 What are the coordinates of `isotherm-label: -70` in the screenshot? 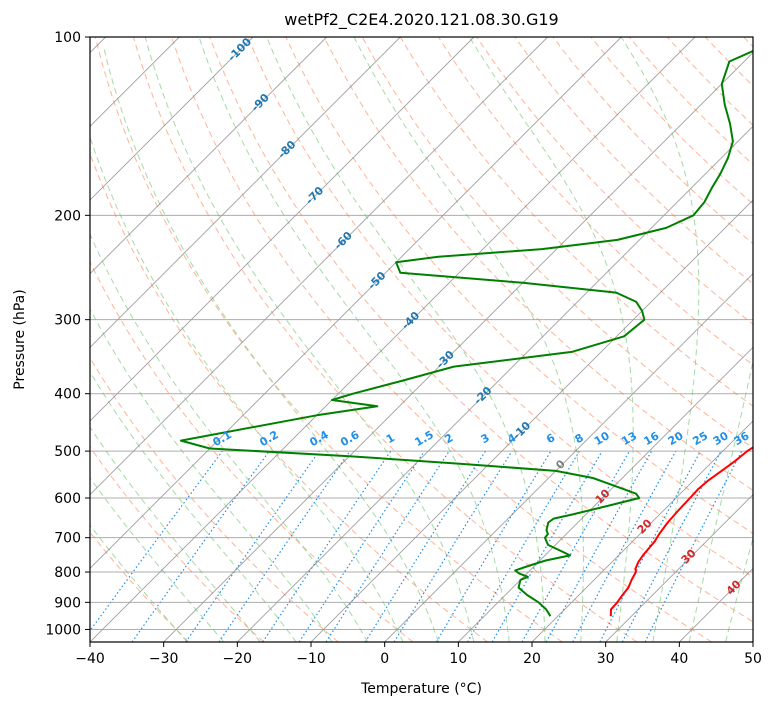 It's located at (314, 195).